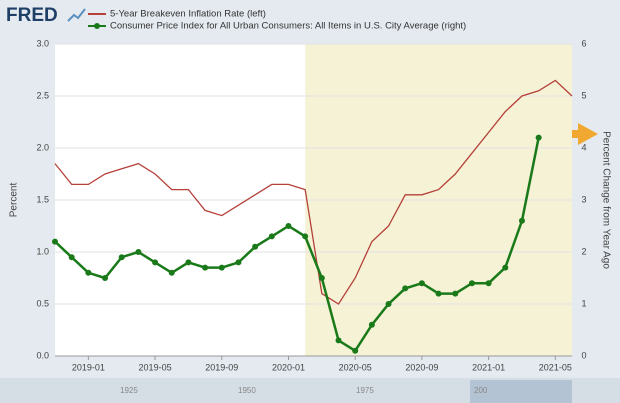  I want to click on logo-icon, so click(76, 15).